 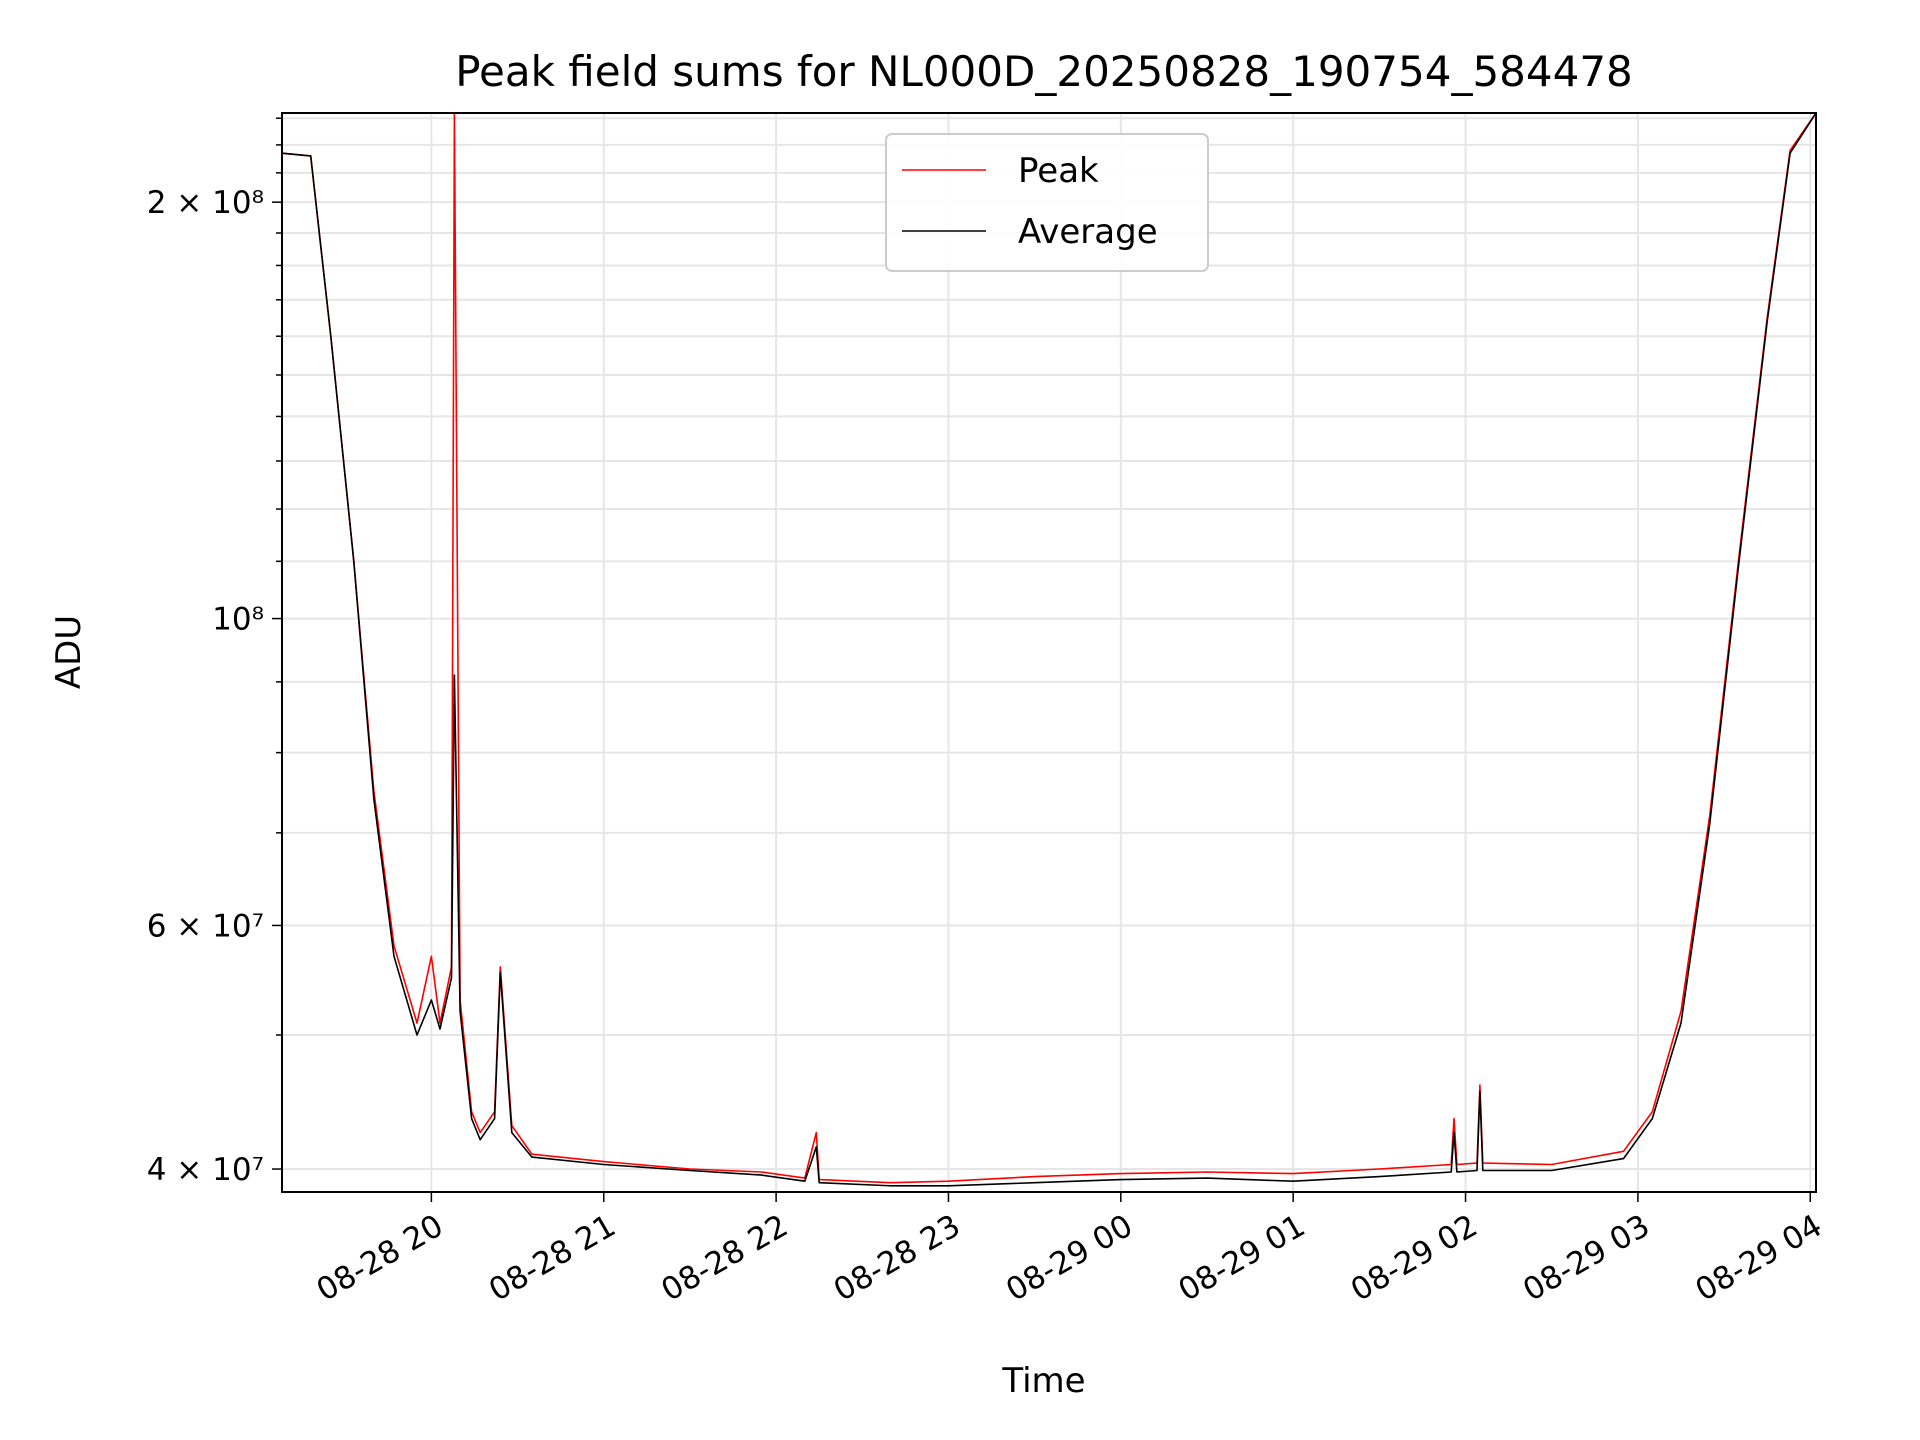 What do you see at coordinates (1586, 1258) in the screenshot?
I see `x-tick-label: 08-29 03` at bounding box center [1586, 1258].